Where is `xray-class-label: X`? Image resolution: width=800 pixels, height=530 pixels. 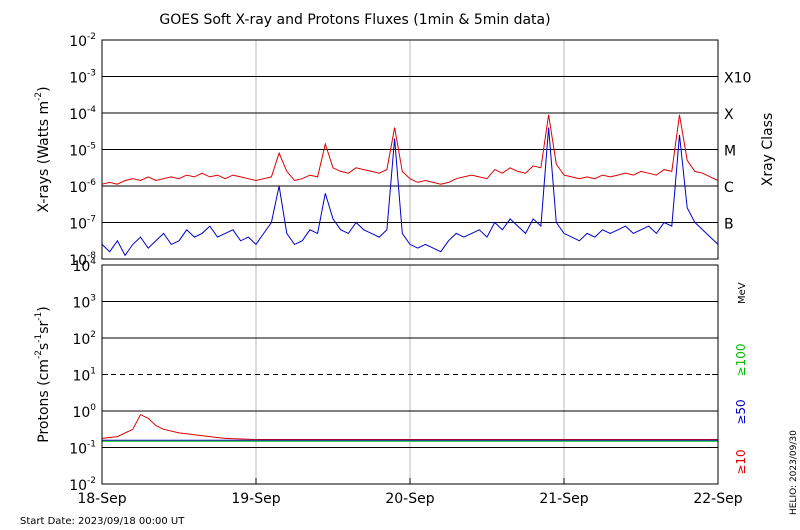 xray-class-label: X is located at coordinates (729, 115).